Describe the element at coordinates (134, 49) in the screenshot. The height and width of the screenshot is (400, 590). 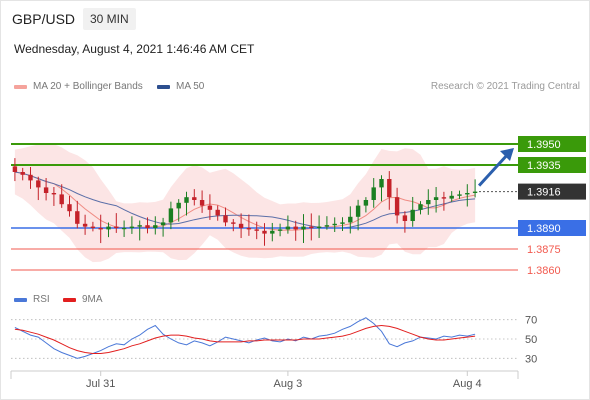
I see `datetime-label: Wednesday, August 4, 2021 1:46:46 AM CET` at that location.